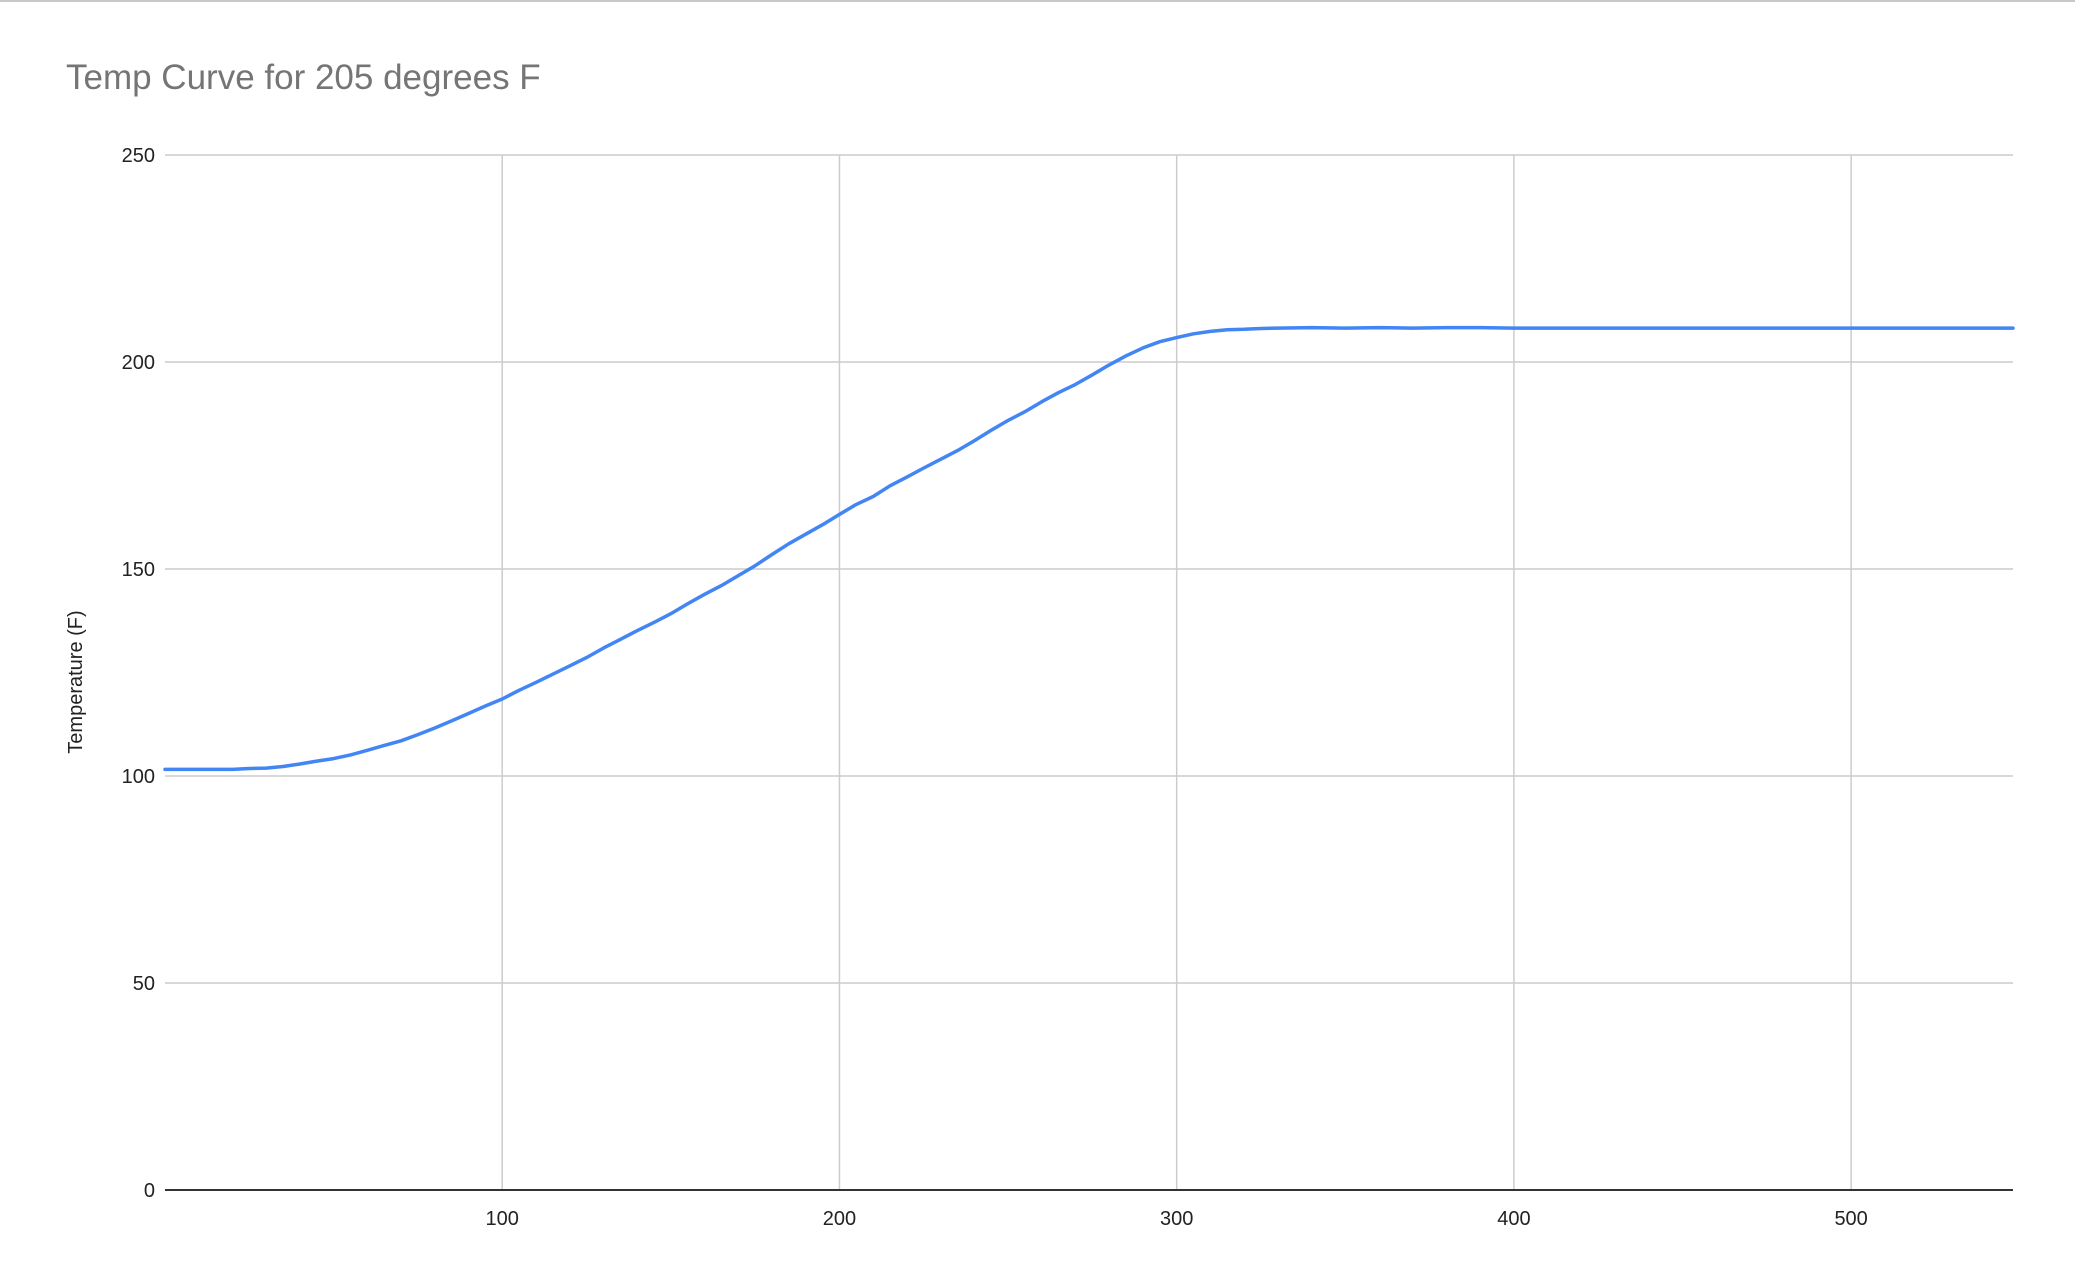 The image size is (2075, 1288). I want to click on y-tick-label: 150, so click(138, 570).